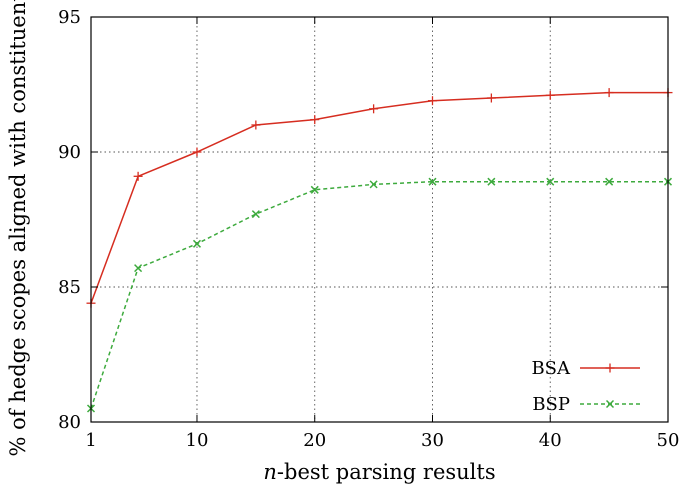 The width and height of the screenshot is (681, 487). What do you see at coordinates (270, 472) in the screenshot?
I see `x-axis-title-italic: n` at bounding box center [270, 472].